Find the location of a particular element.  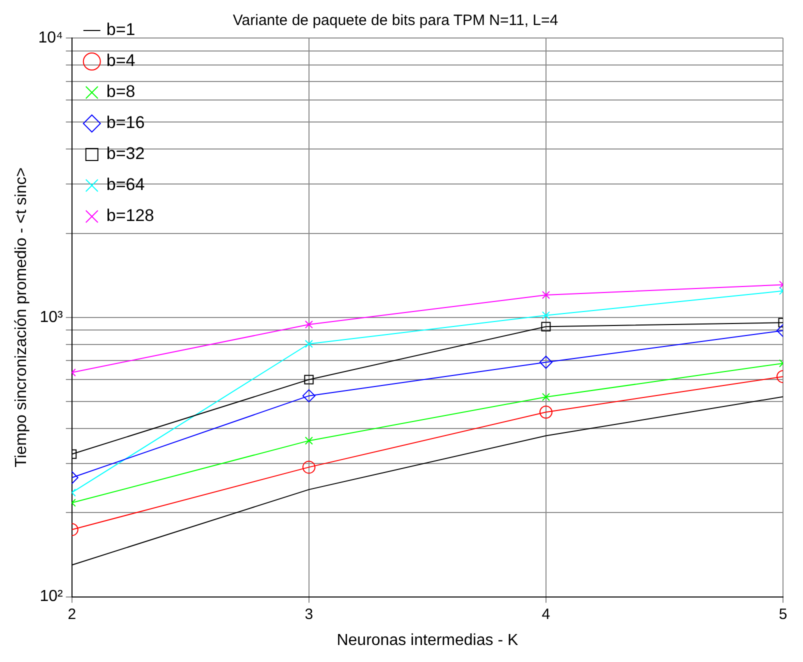

x-tick-label: 5 is located at coordinates (783, 614).